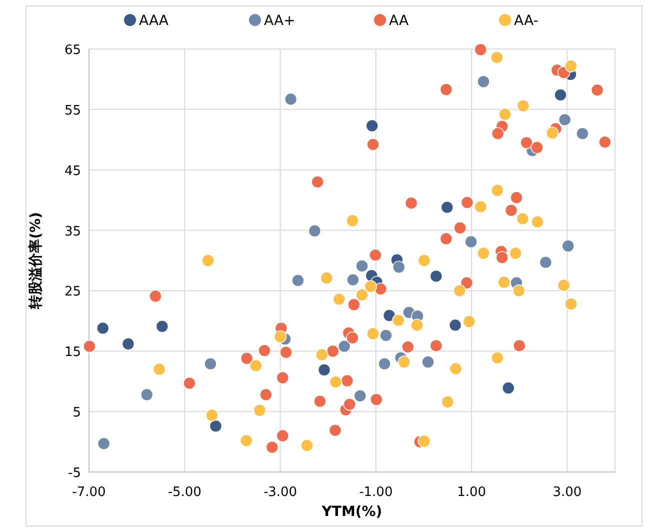  What do you see at coordinates (526, 21) in the screenshot?
I see `legend-label: AA-` at bounding box center [526, 21].